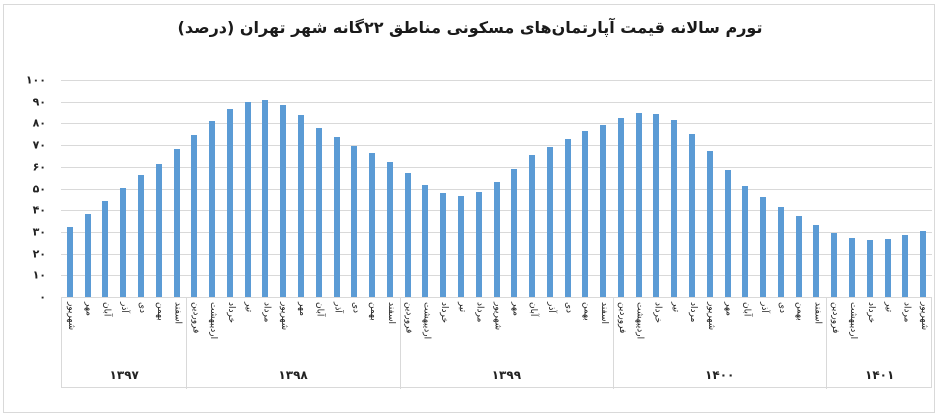 Image resolution: width=940 pixels, height=418 pixels. I want to click on year-group-label: ۱۴۰۱, so click(880, 375).